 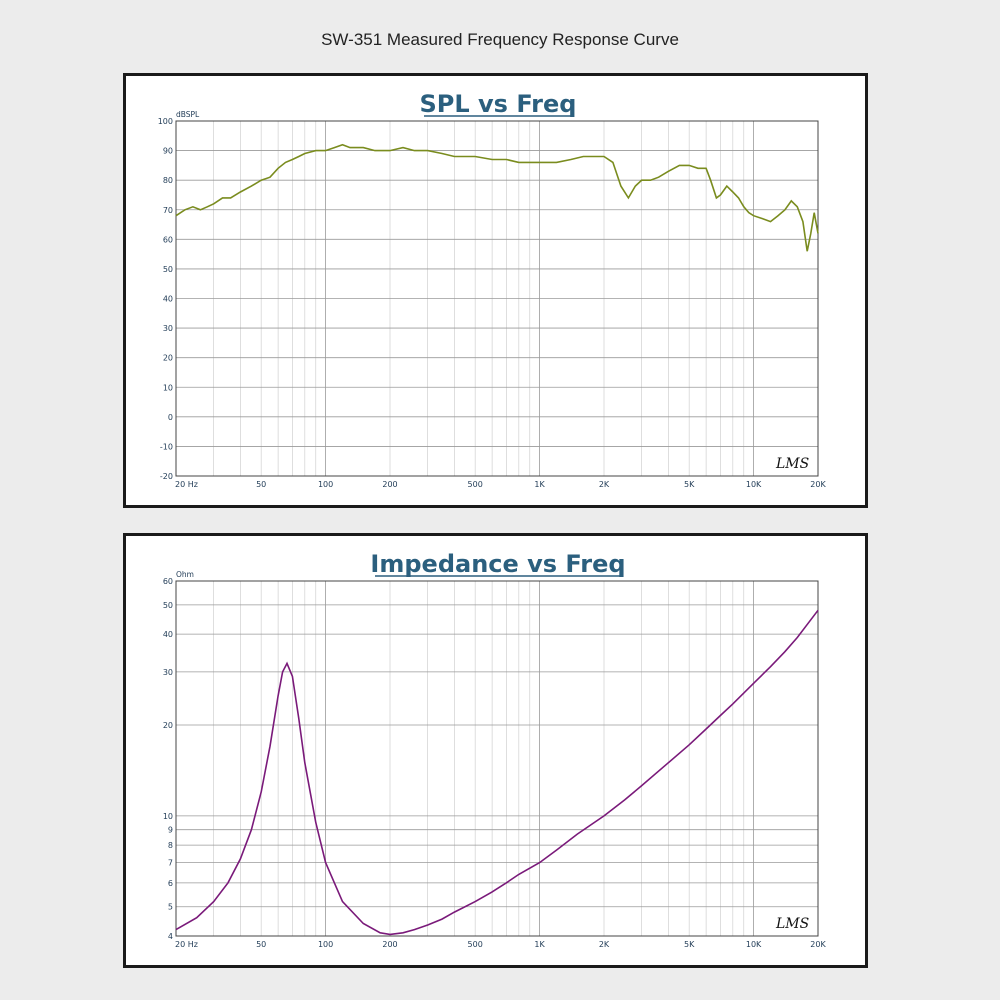 I want to click on y-tick-label: 70, so click(x=168, y=210).